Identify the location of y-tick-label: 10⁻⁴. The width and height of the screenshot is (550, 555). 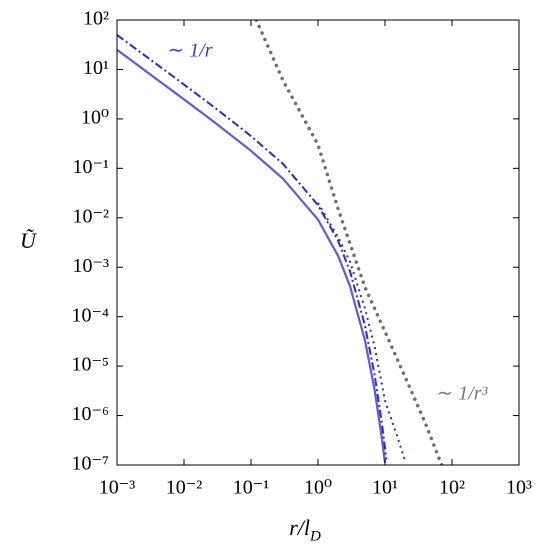
(90, 315).